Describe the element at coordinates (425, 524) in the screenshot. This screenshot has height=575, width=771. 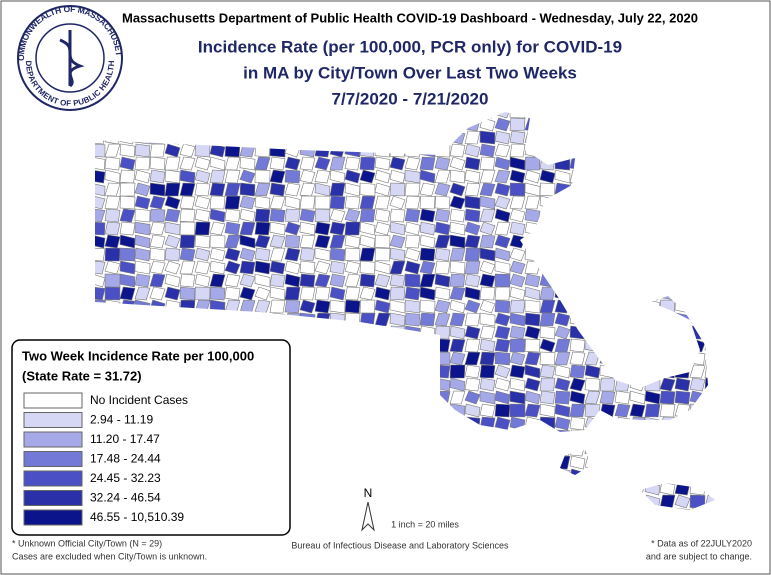
I see `scale-label: 1 inch = 20 miles` at that location.